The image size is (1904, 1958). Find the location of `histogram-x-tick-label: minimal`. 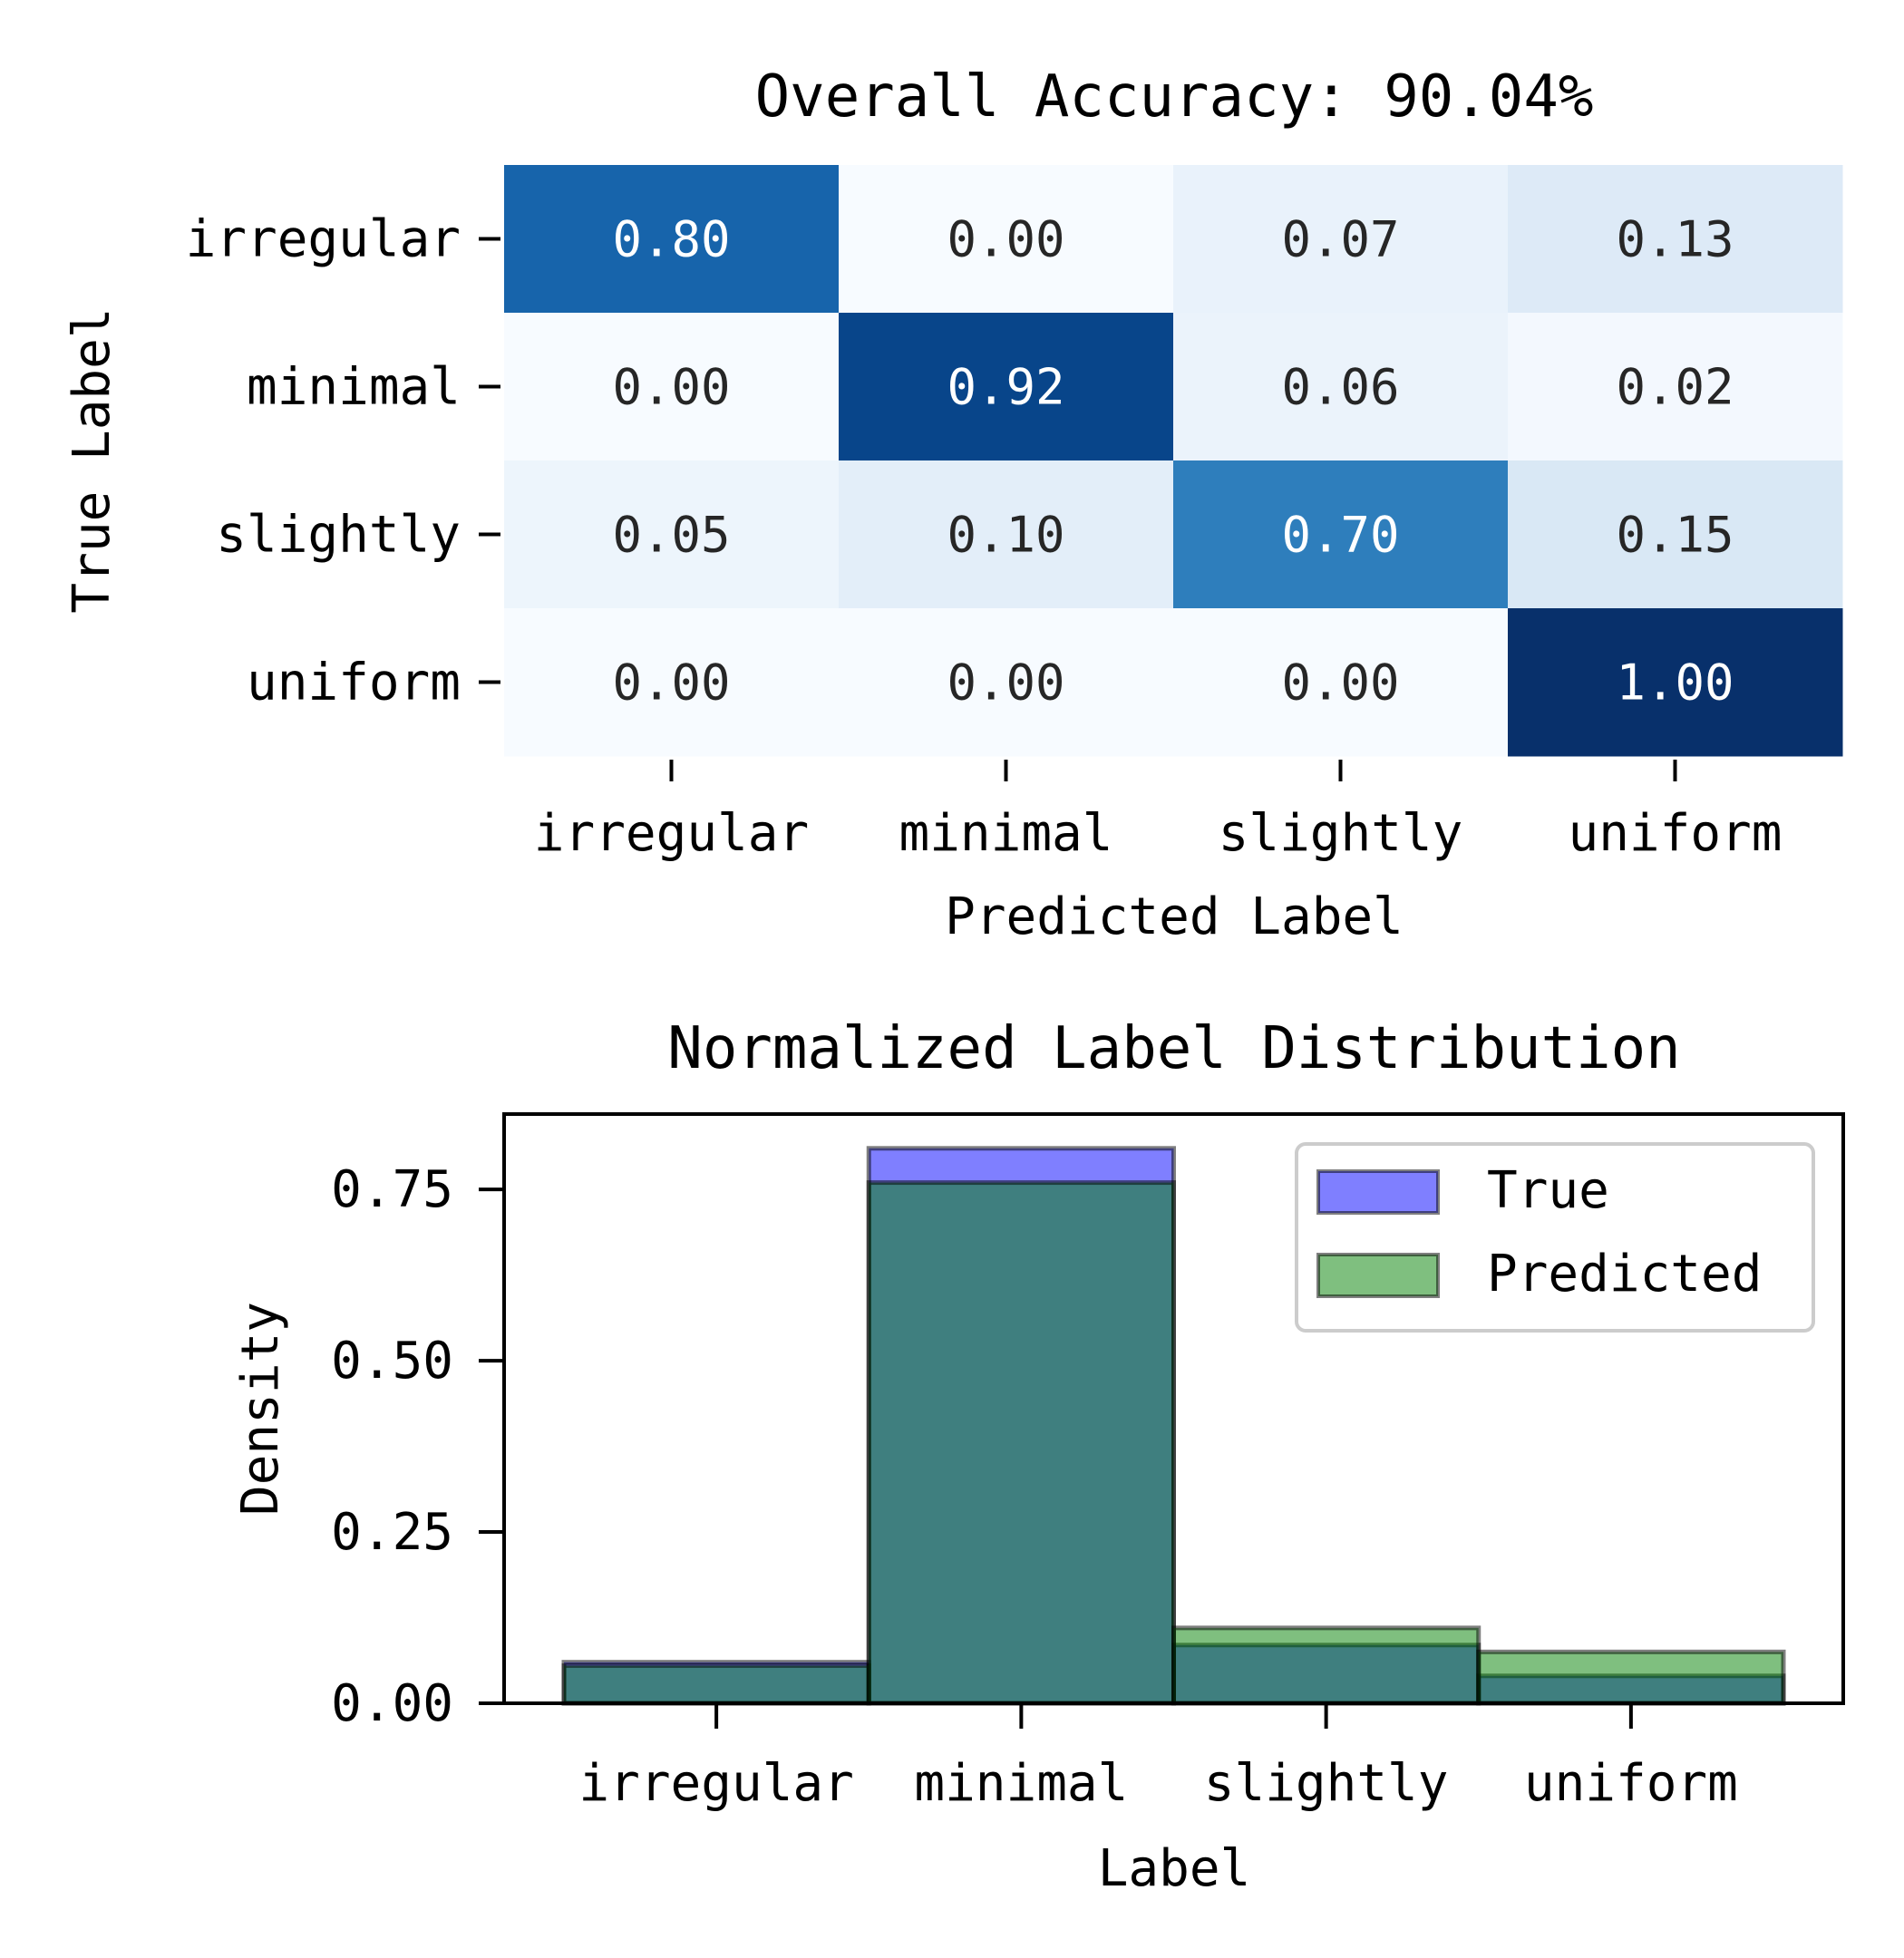

histogram-x-tick-label: minimal is located at coordinates (1021, 1783).